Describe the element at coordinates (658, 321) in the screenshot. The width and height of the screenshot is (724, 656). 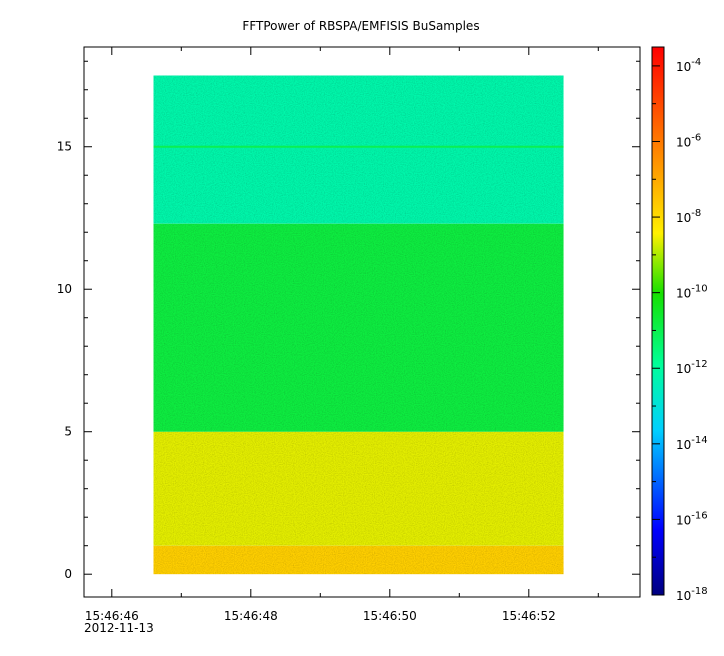
I see `colorbar` at that location.